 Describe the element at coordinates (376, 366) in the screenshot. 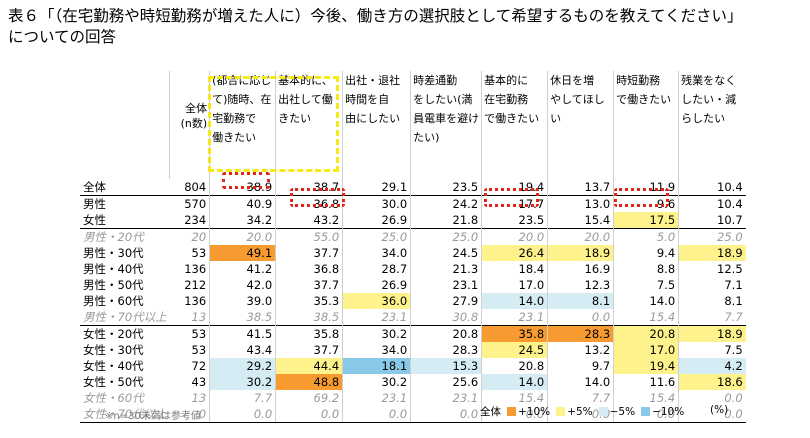

I see `value-cell: 18.1` at that location.